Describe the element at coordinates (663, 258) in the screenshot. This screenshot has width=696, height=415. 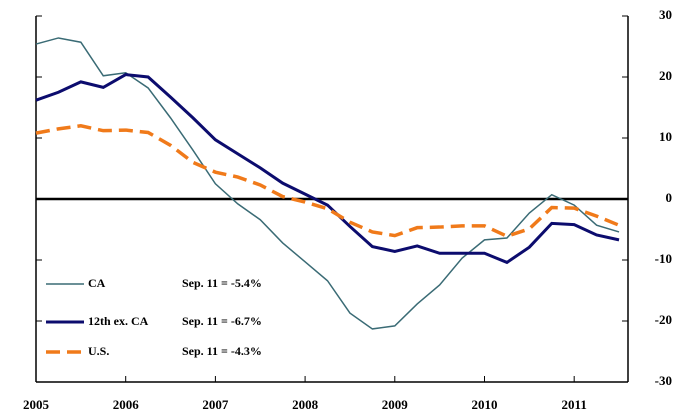
I see `y-tick-label: -10` at that location.